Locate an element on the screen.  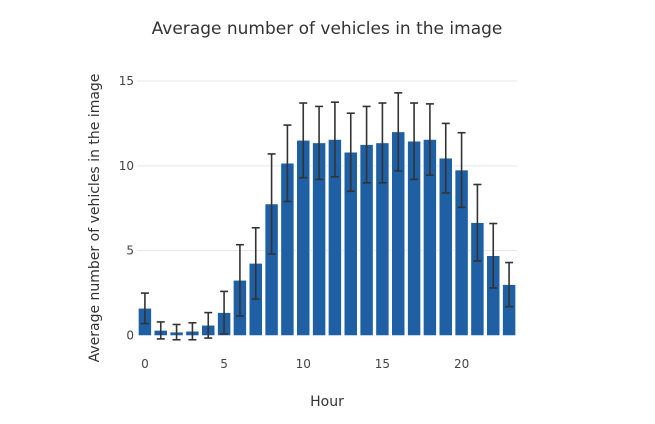
x-axis-ticks: 0 5 10 15 20 is located at coordinates (305, 364).